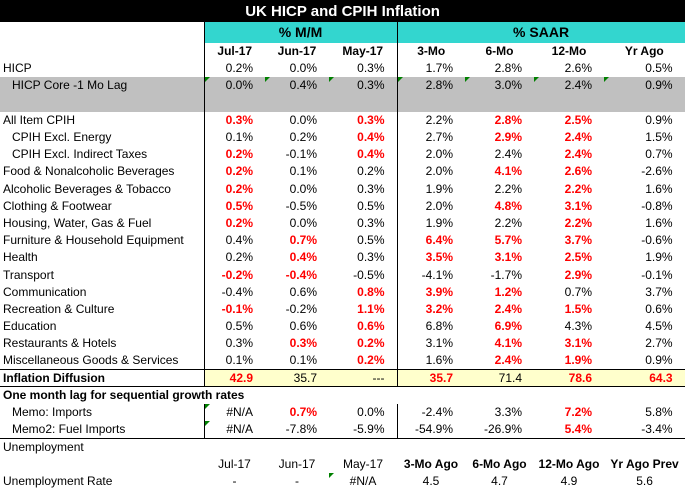 This screenshot has height=499, width=685. I want to click on row-label: Unemployment Rate, so click(58, 480).